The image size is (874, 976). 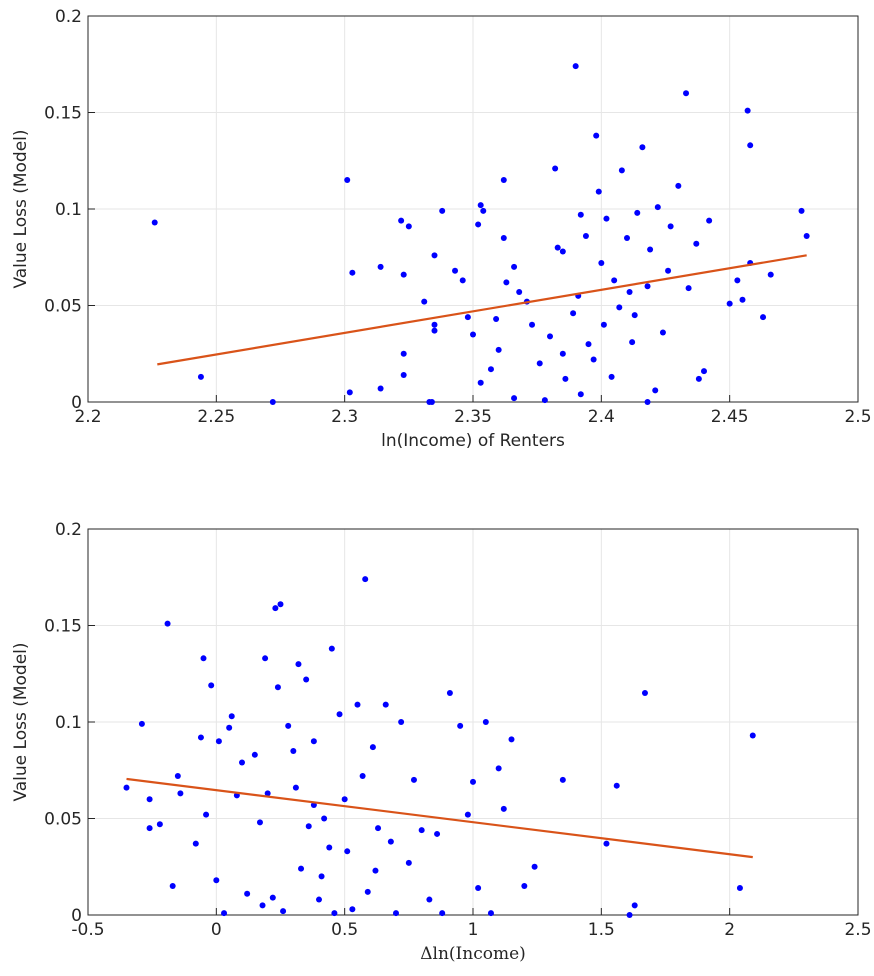 I want to click on y-tick-label: 0.15, so click(x=63, y=114).